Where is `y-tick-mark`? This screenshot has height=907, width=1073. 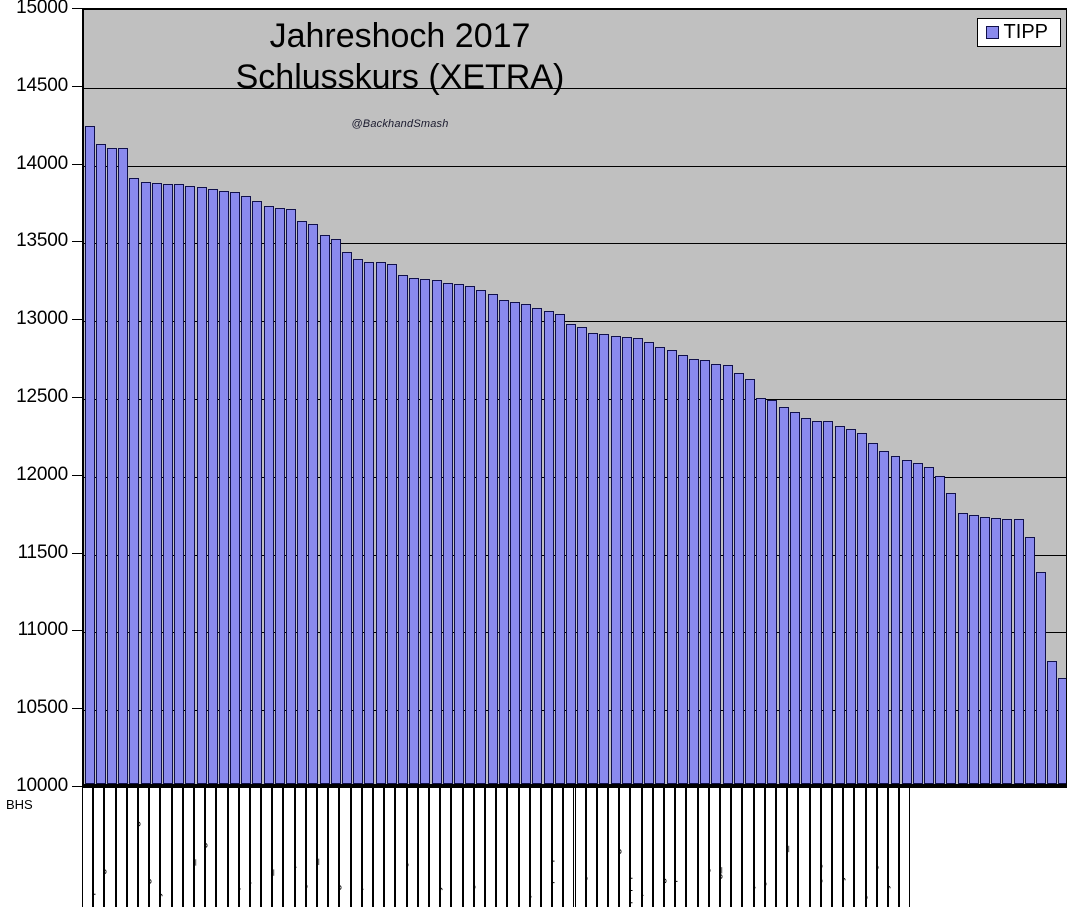
y-tick-mark is located at coordinates (77, 709).